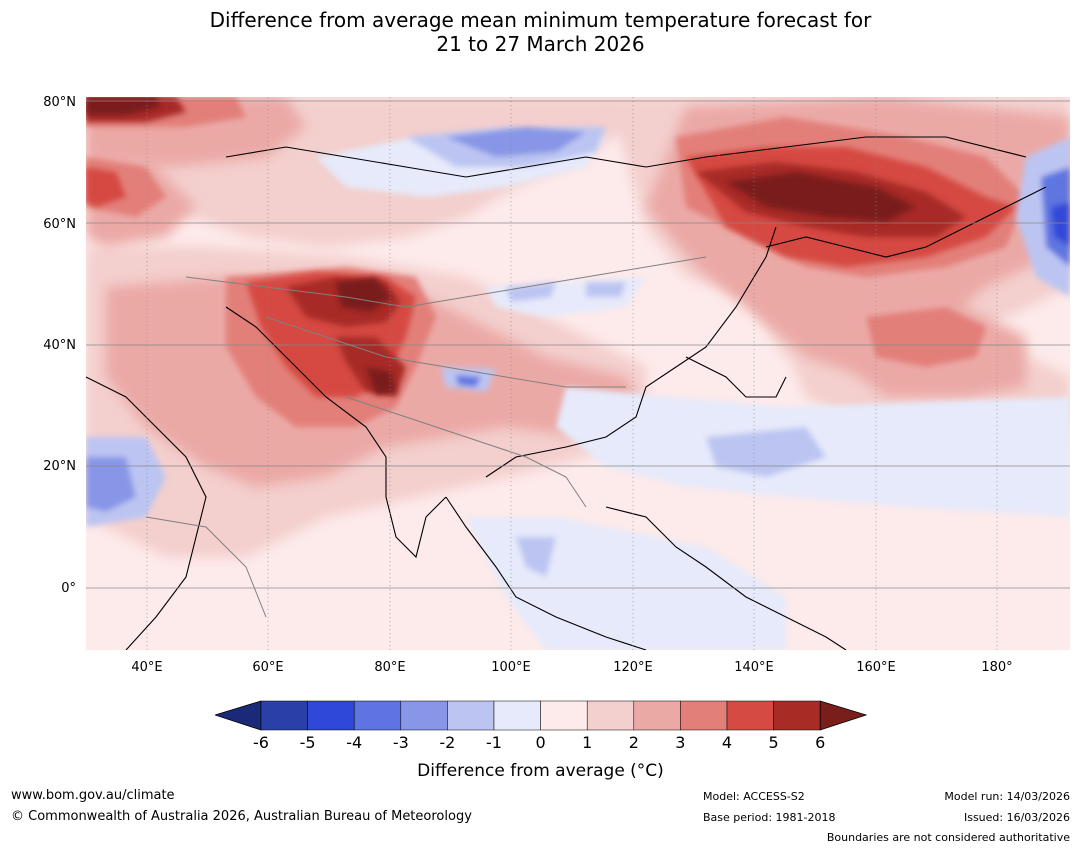  I want to click on colorbar-tick-label: -1, so click(494, 742).